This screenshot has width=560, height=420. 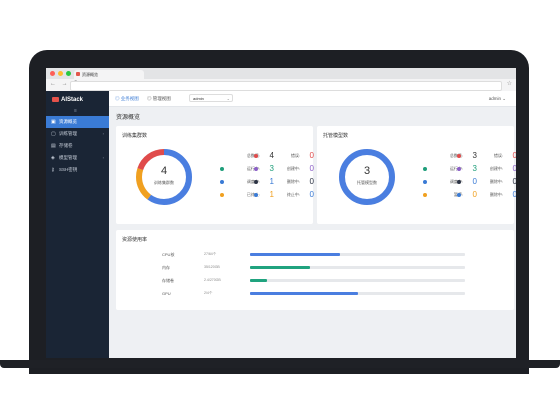 What do you see at coordinates (166, 267) in the screenshot?
I see `resource-label: 内存` at bounding box center [166, 267].